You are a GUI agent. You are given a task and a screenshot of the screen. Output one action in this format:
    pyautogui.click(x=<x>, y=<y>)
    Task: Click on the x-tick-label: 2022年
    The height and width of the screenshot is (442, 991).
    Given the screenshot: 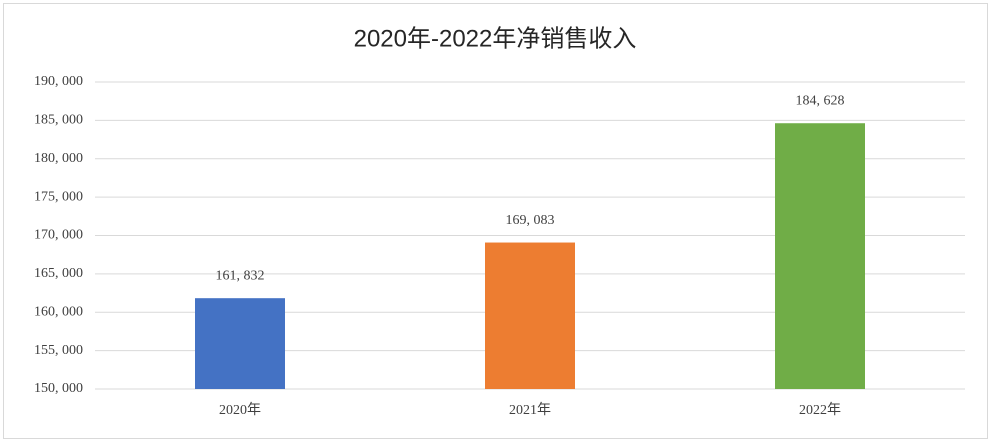 What is the action you would take?
    pyautogui.click(x=820, y=410)
    